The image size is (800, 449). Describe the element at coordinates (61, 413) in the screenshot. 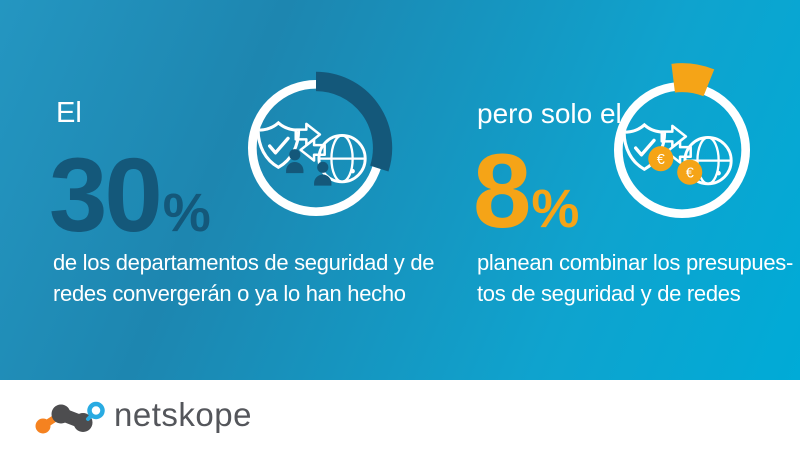

I see `logo-gray-node-icon` at that location.